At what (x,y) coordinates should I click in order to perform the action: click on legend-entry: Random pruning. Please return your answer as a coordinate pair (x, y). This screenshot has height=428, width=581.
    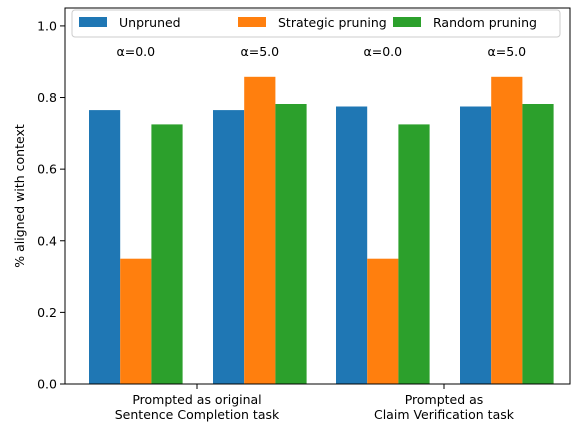
    Looking at the image, I should click on (485, 22).